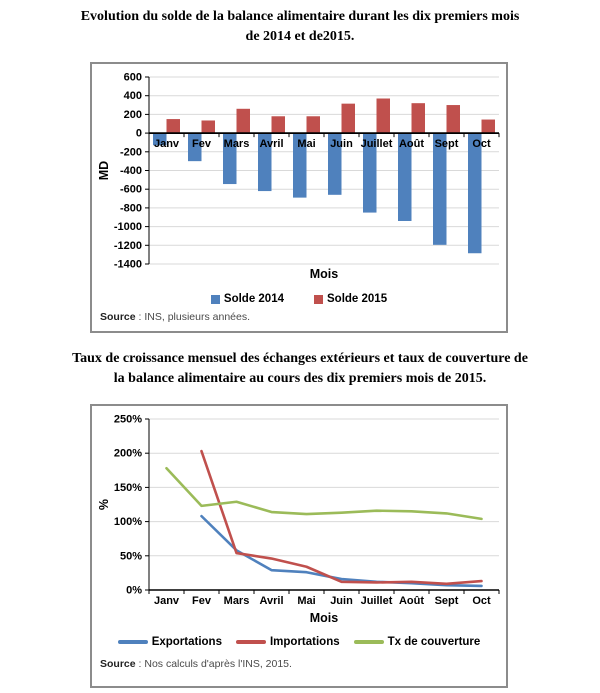  What do you see at coordinates (131, 556) in the screenshot?
I see `y-tick-label: 50%` at bounding box center [131, 556].